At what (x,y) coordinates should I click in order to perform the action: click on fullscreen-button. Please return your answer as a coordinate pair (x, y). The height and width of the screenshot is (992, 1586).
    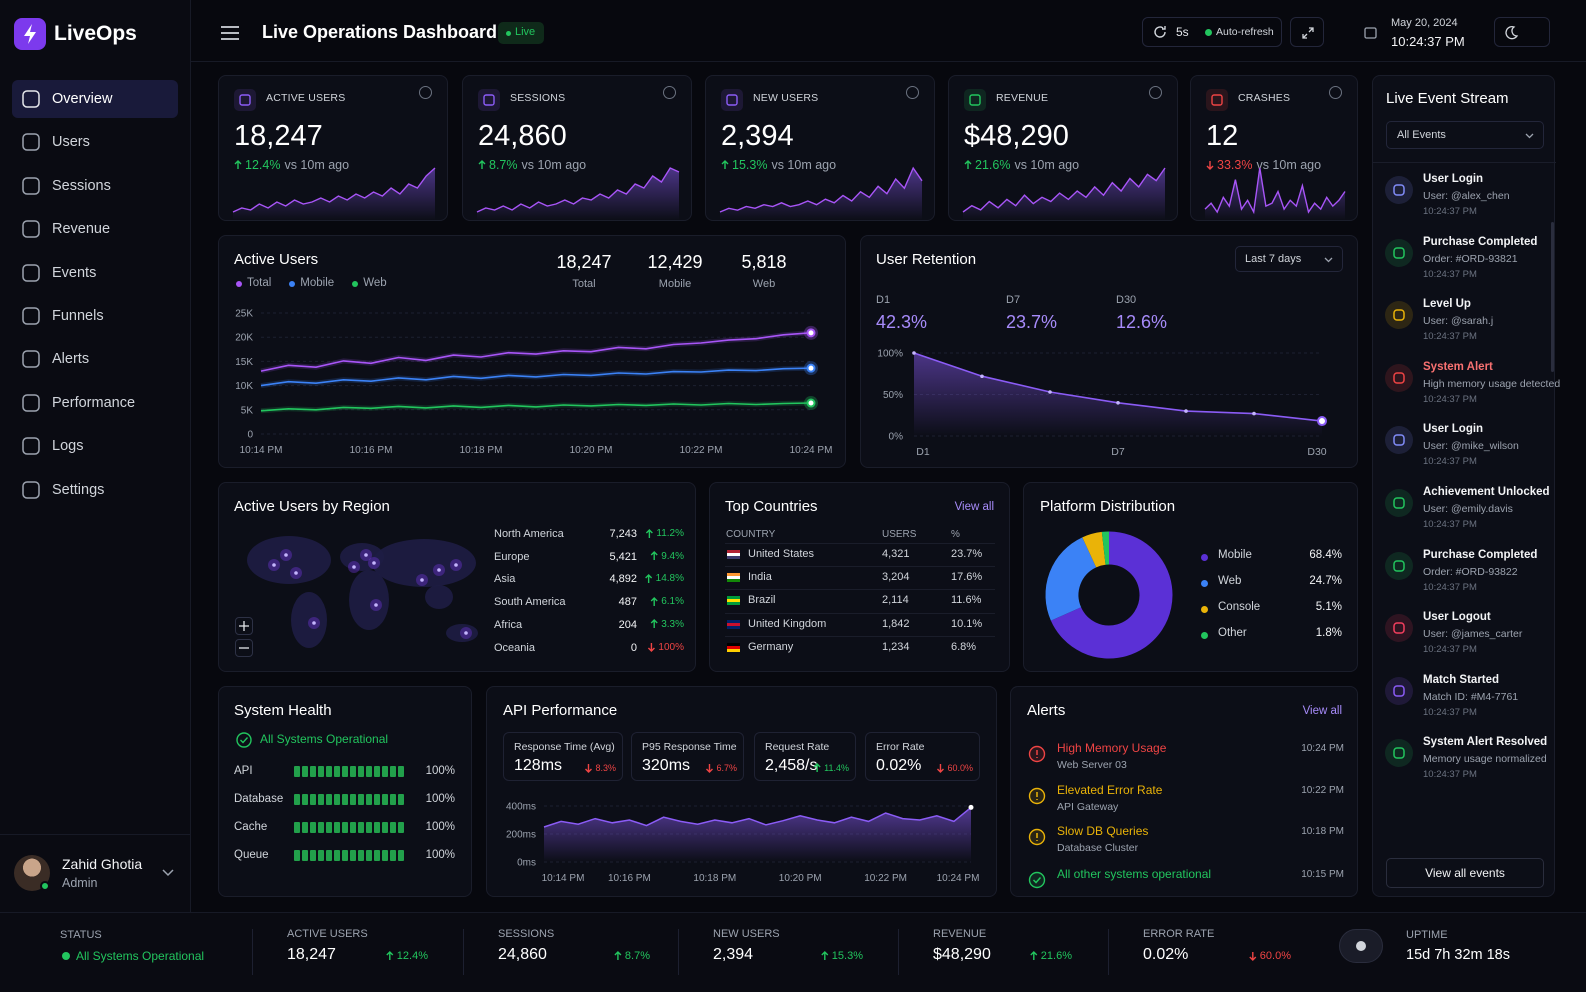
    Looking at the image, I should click on (1307, 32).